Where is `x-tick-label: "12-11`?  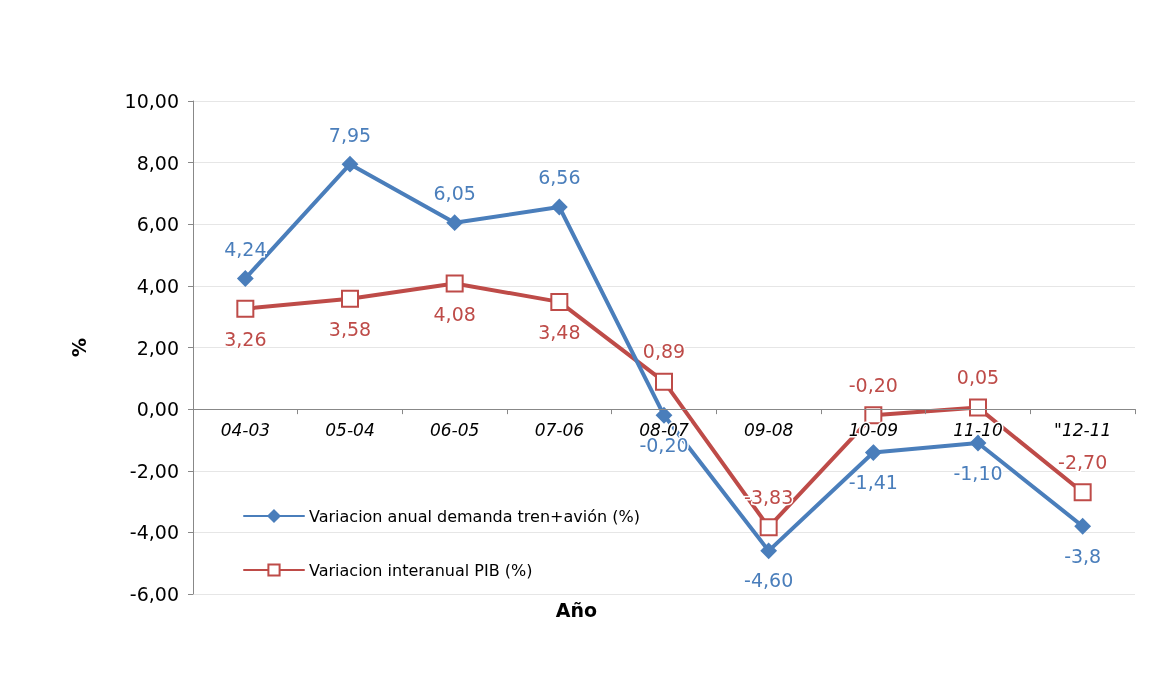 x-tick-label: "12-11 is located at coordinates (1083, 429).